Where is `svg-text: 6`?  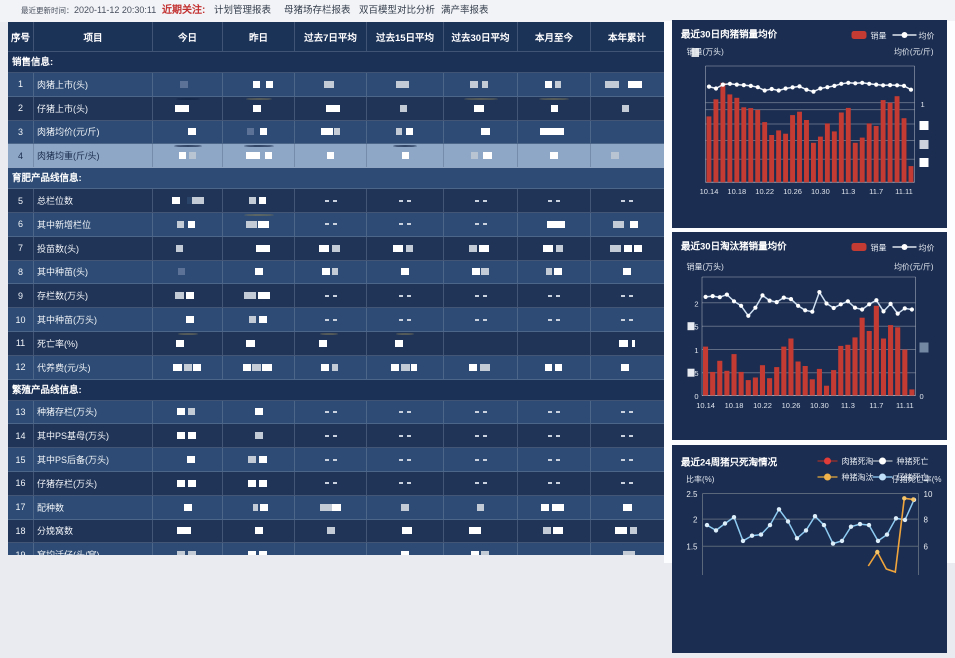 svg-text: 6 is located at coordinates (925, 546).